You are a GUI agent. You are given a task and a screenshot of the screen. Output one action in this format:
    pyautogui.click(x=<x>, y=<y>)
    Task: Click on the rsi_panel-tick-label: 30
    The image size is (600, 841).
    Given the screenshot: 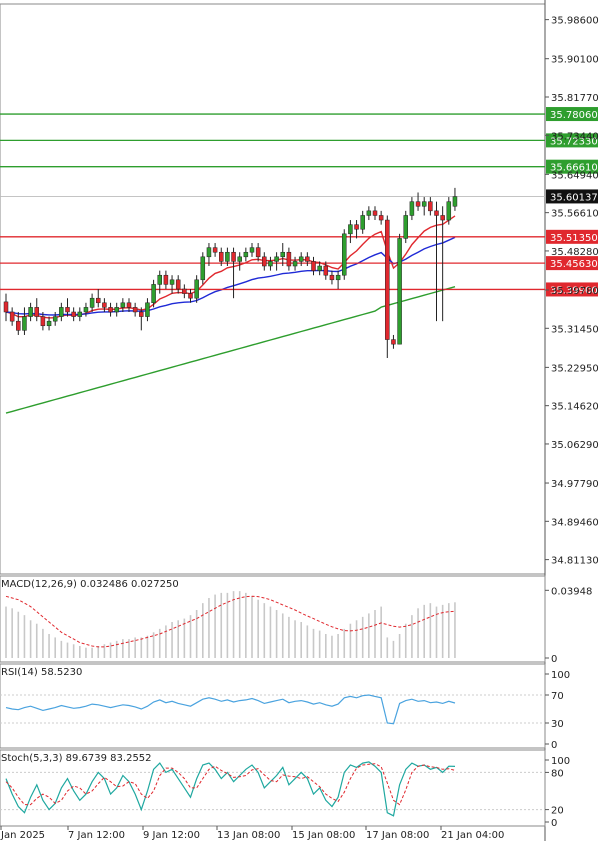 What is the action you would take?
    pyautogui.click(x=557, y=724)
    